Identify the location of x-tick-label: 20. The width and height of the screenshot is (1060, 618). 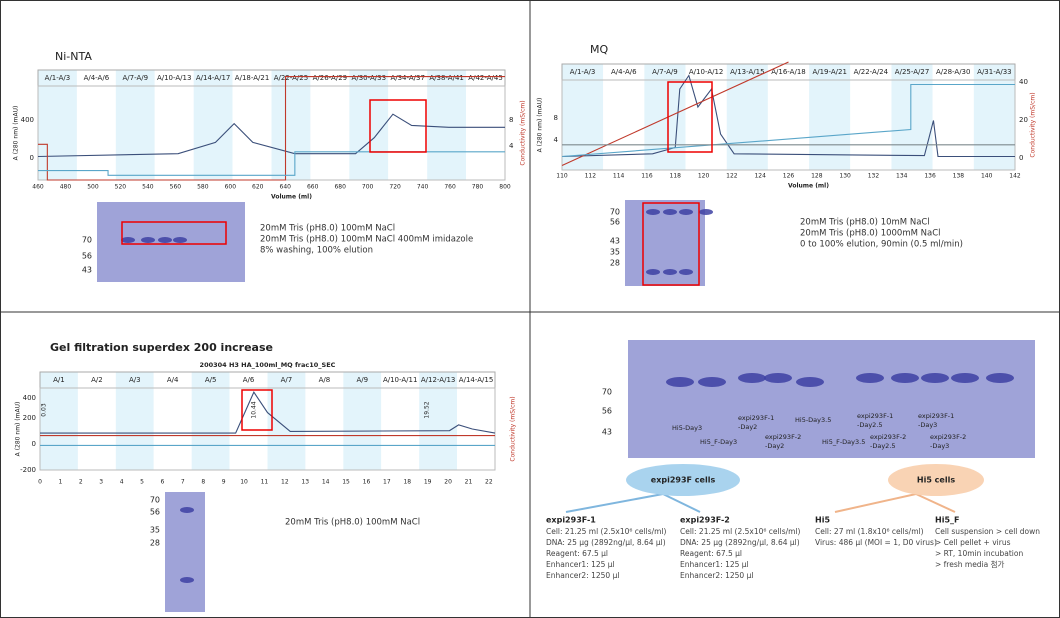
(448, 482).